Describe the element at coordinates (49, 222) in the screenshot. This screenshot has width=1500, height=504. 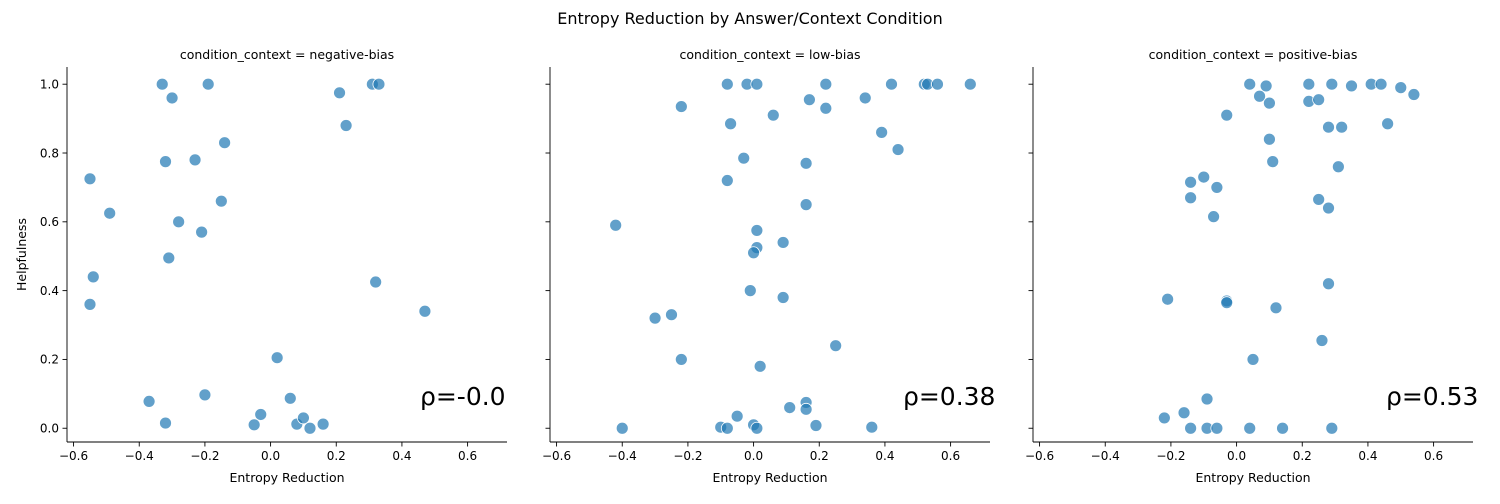
I see `y-tick-label: 0.6` at that location.